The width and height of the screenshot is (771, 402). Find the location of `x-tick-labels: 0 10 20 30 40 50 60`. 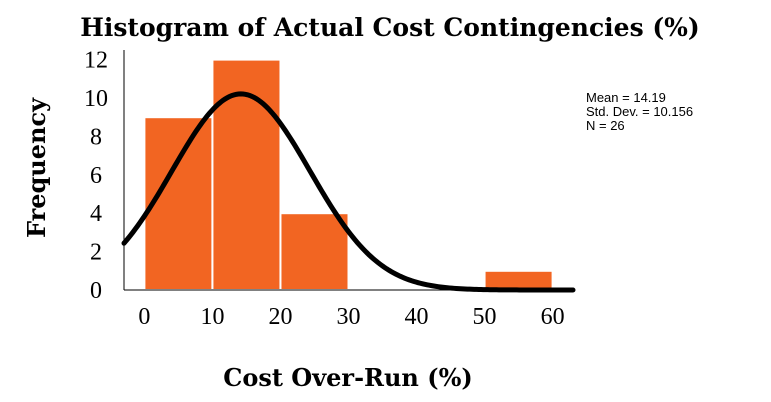

x-tick-labels: 0 10 20 30 40 50 60 is located at coordinates (351, 317).